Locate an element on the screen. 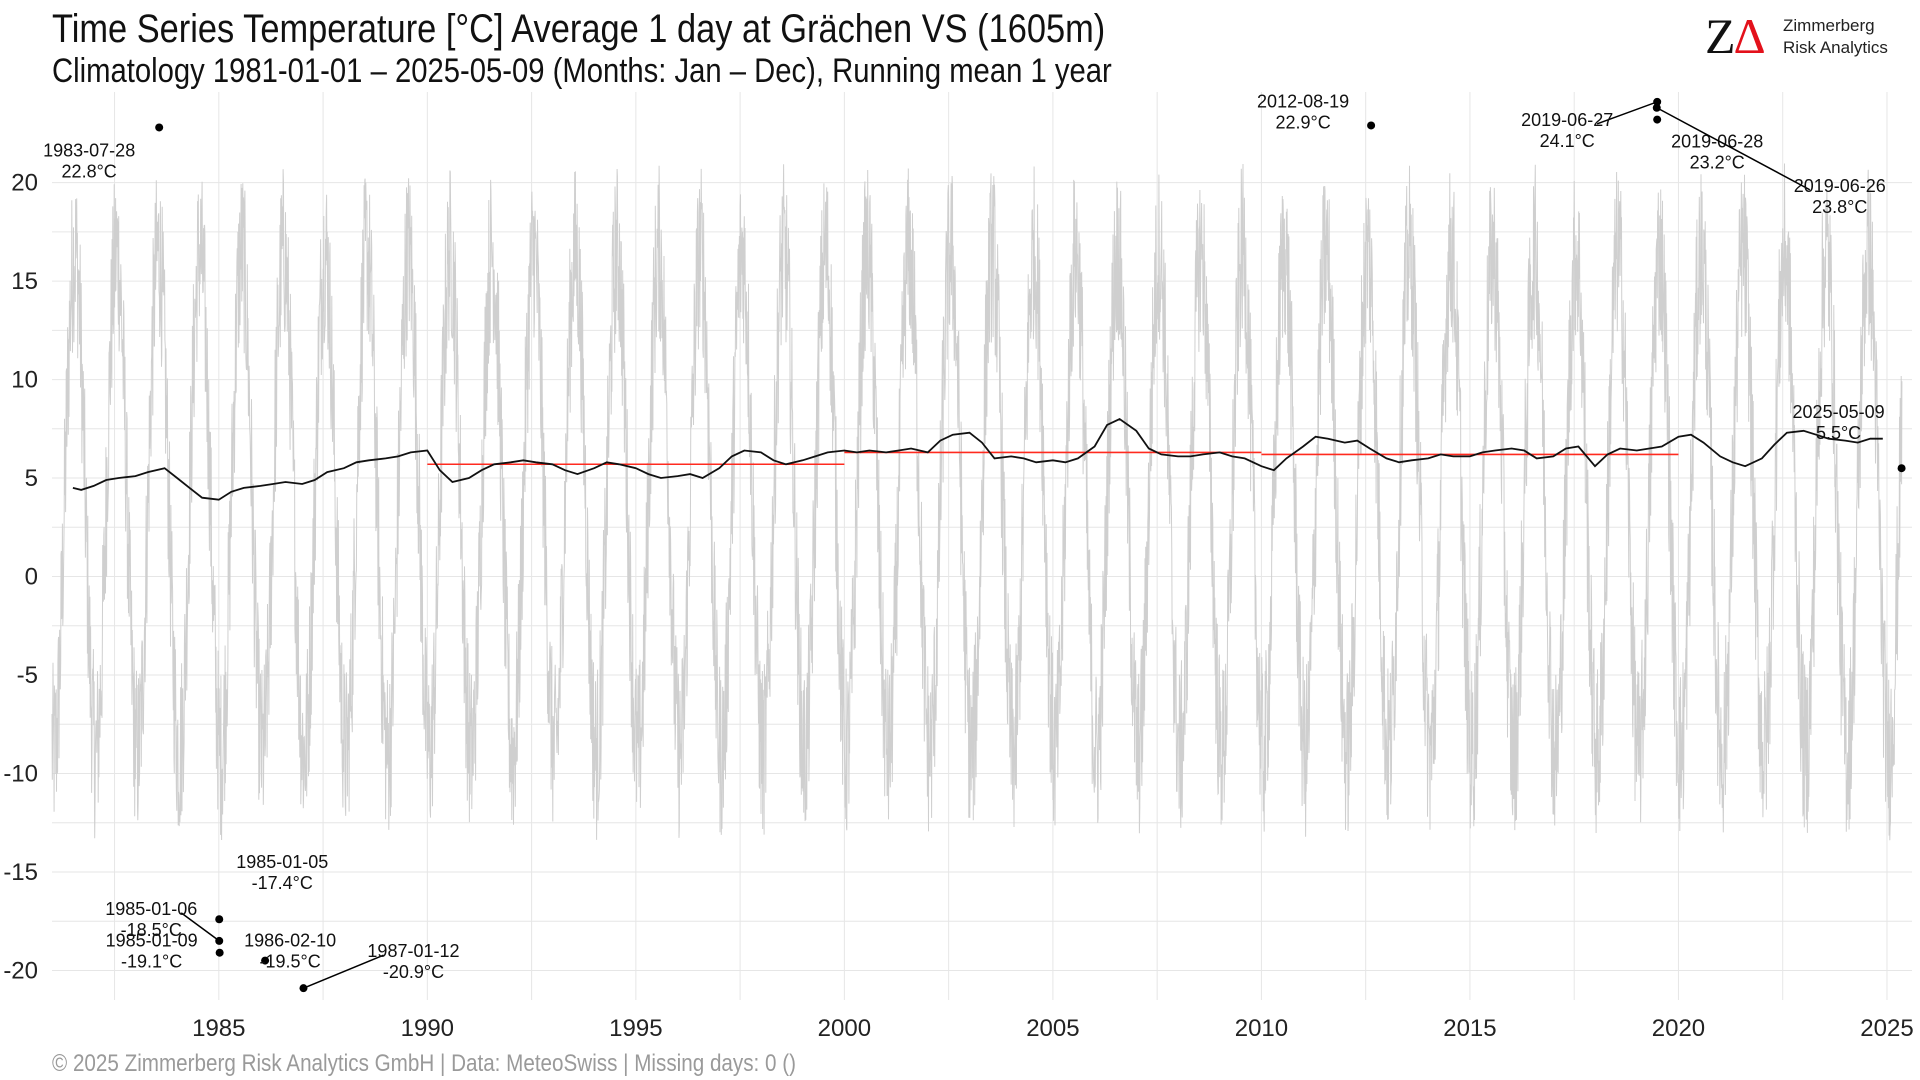  x-tick-label: 2005 is located at coordinates (1052, 1028).